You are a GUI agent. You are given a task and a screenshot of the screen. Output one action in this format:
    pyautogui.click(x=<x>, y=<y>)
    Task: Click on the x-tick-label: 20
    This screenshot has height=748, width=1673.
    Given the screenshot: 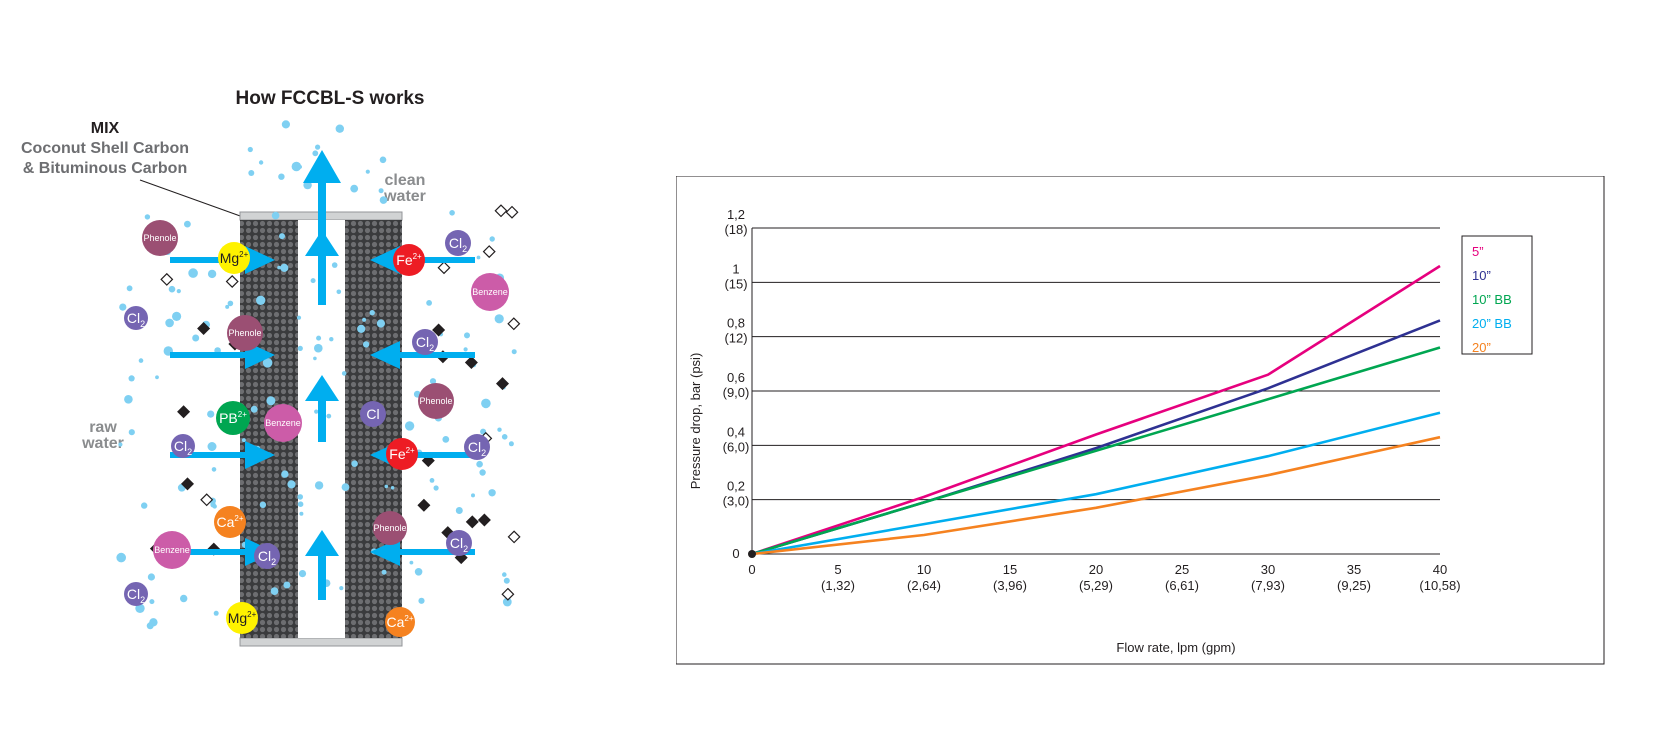 What is the action you would take?
    pyautogui.click(x=1096, y=569)
    